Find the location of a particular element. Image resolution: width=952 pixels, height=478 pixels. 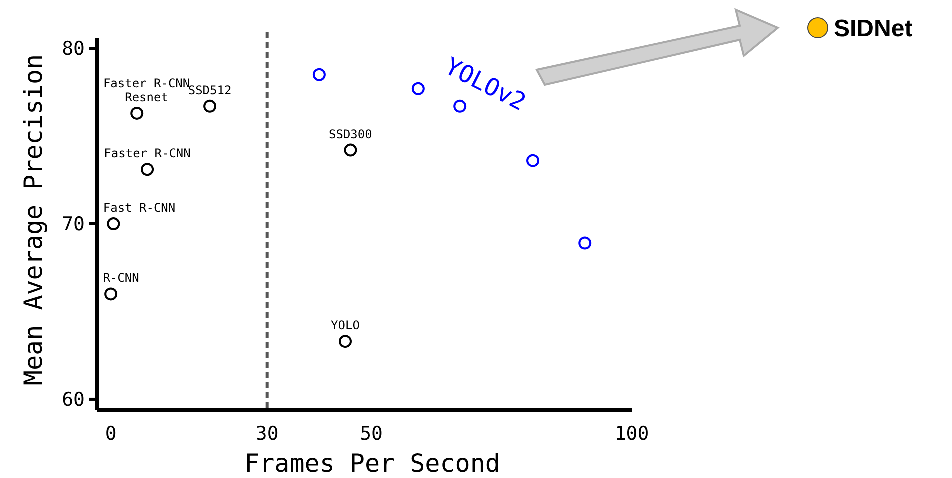

y-axis-title: Mean Average Precision is located at coordinates (33, 220).